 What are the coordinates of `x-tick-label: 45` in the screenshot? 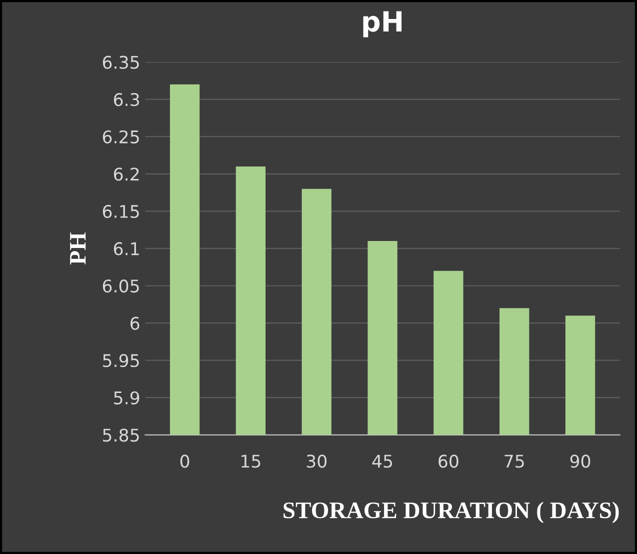 It's located at (382, 461).